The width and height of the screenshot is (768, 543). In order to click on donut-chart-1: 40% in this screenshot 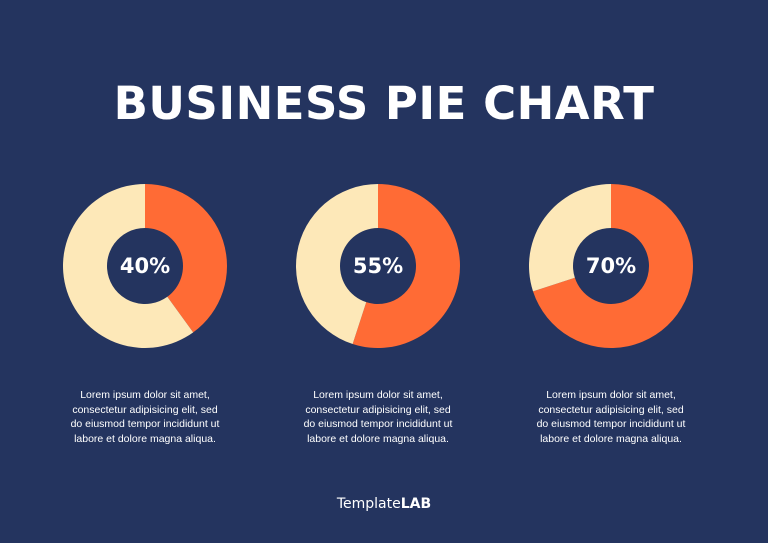, I will do `click(145, 266)`.